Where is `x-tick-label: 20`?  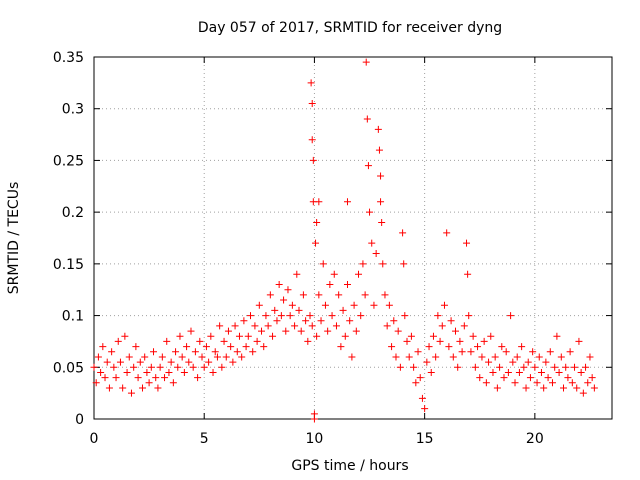
x-tick-label: 20 is located at coordinates (535, 439).